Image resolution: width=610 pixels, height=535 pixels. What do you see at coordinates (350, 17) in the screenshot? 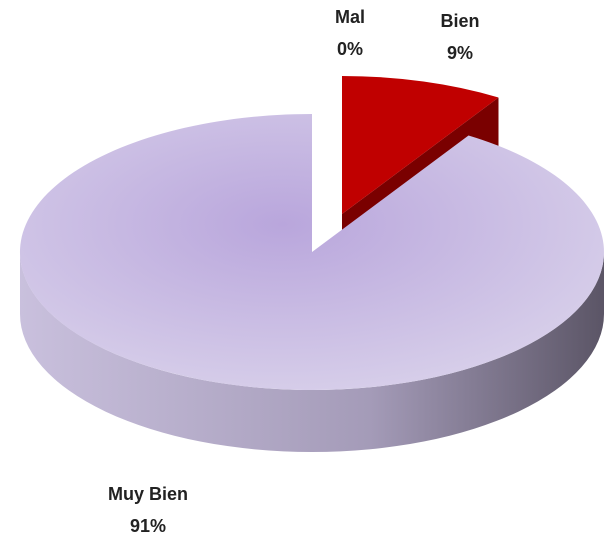
I see `category-label: Mal` at bounding box center [350, 17].